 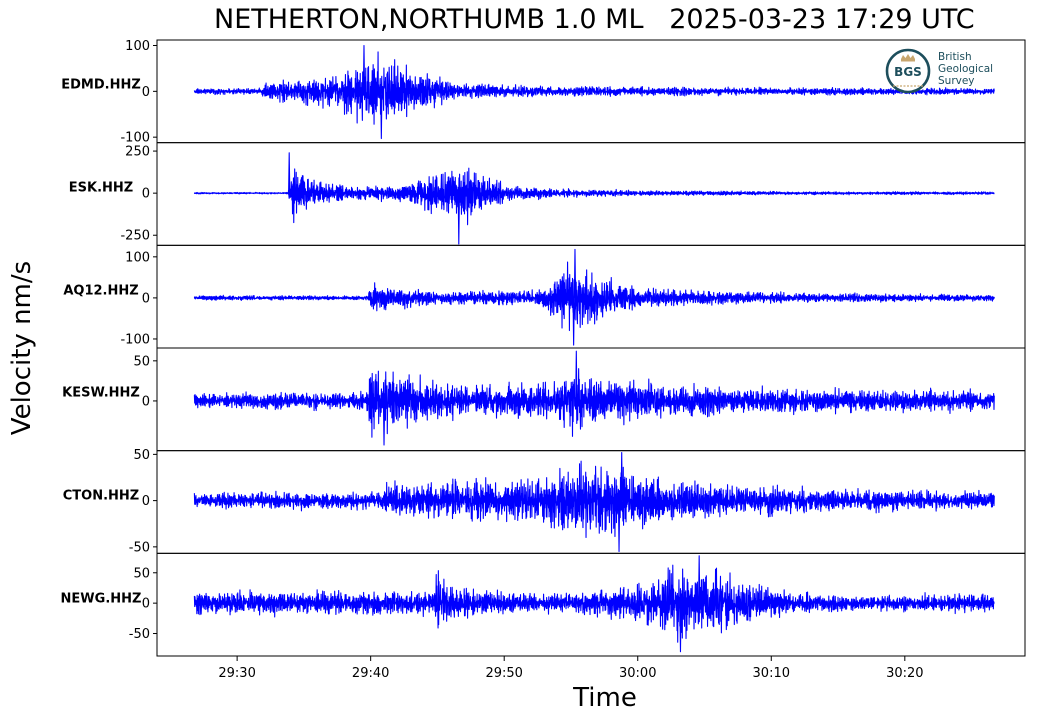 I want to click on bgs-logo-mark: BGS, so click(x=908, y=71).